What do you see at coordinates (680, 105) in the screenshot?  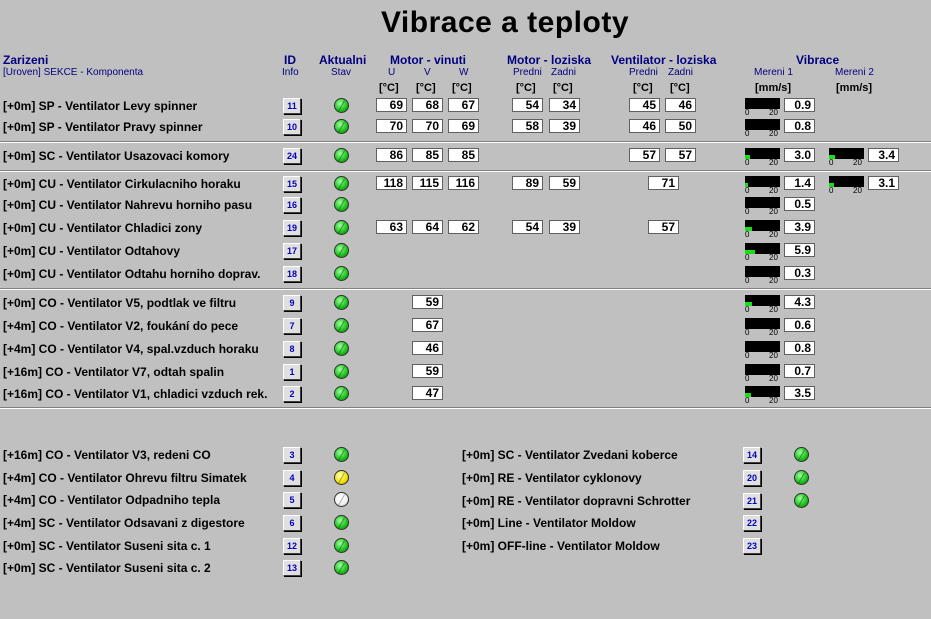 I see `temperature-value-vz: 46` at bounding box center [680, 105].